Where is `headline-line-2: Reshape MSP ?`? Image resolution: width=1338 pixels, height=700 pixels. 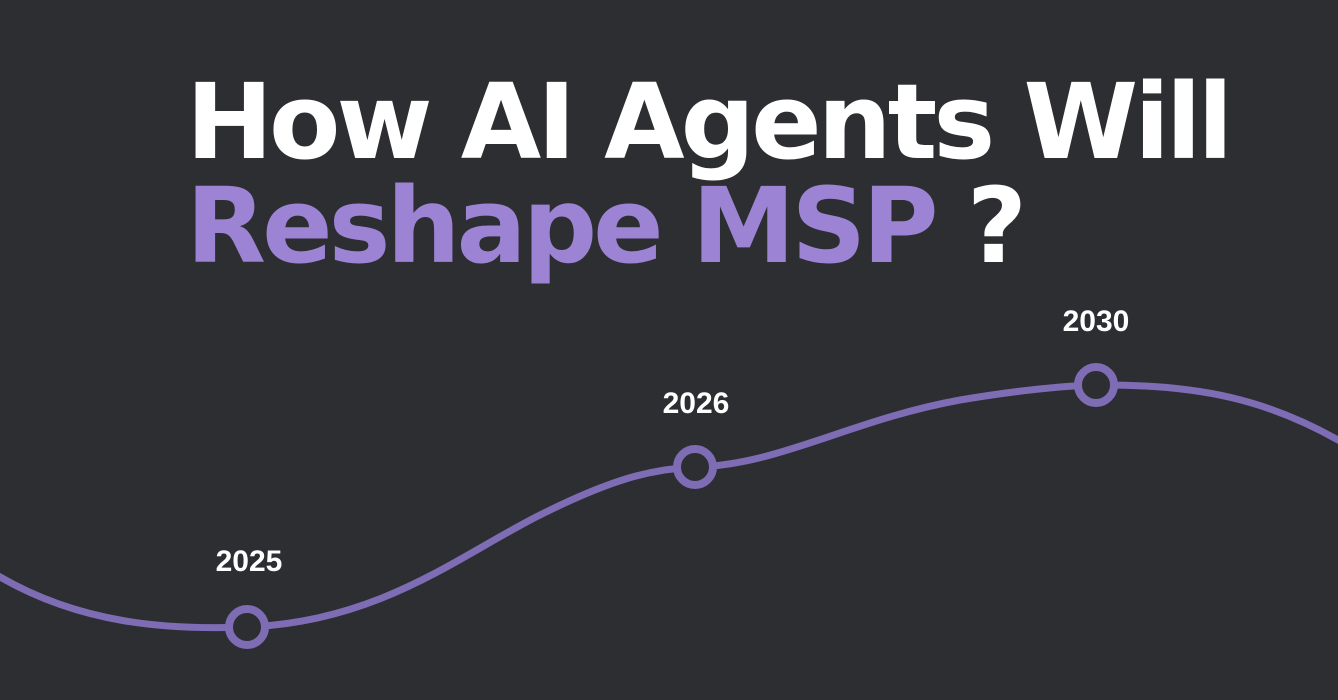
headline-line-2: Reshape MSP ? is located at coordinates (707, 226).